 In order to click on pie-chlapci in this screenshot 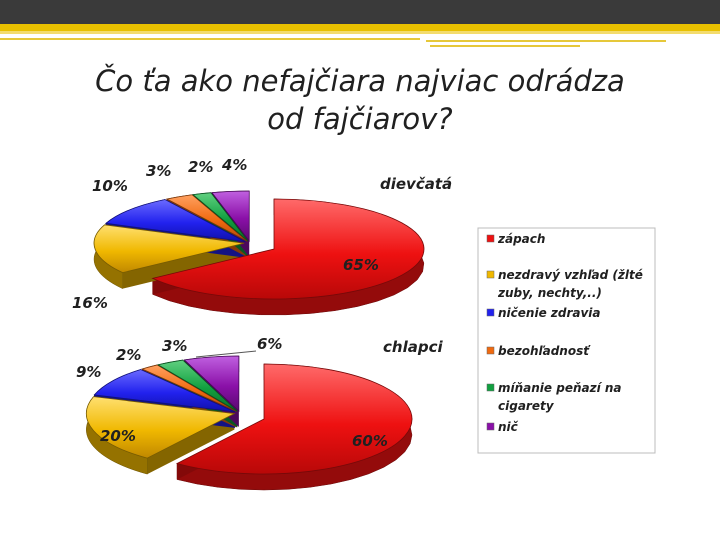, I will do `click(249, 423)`.